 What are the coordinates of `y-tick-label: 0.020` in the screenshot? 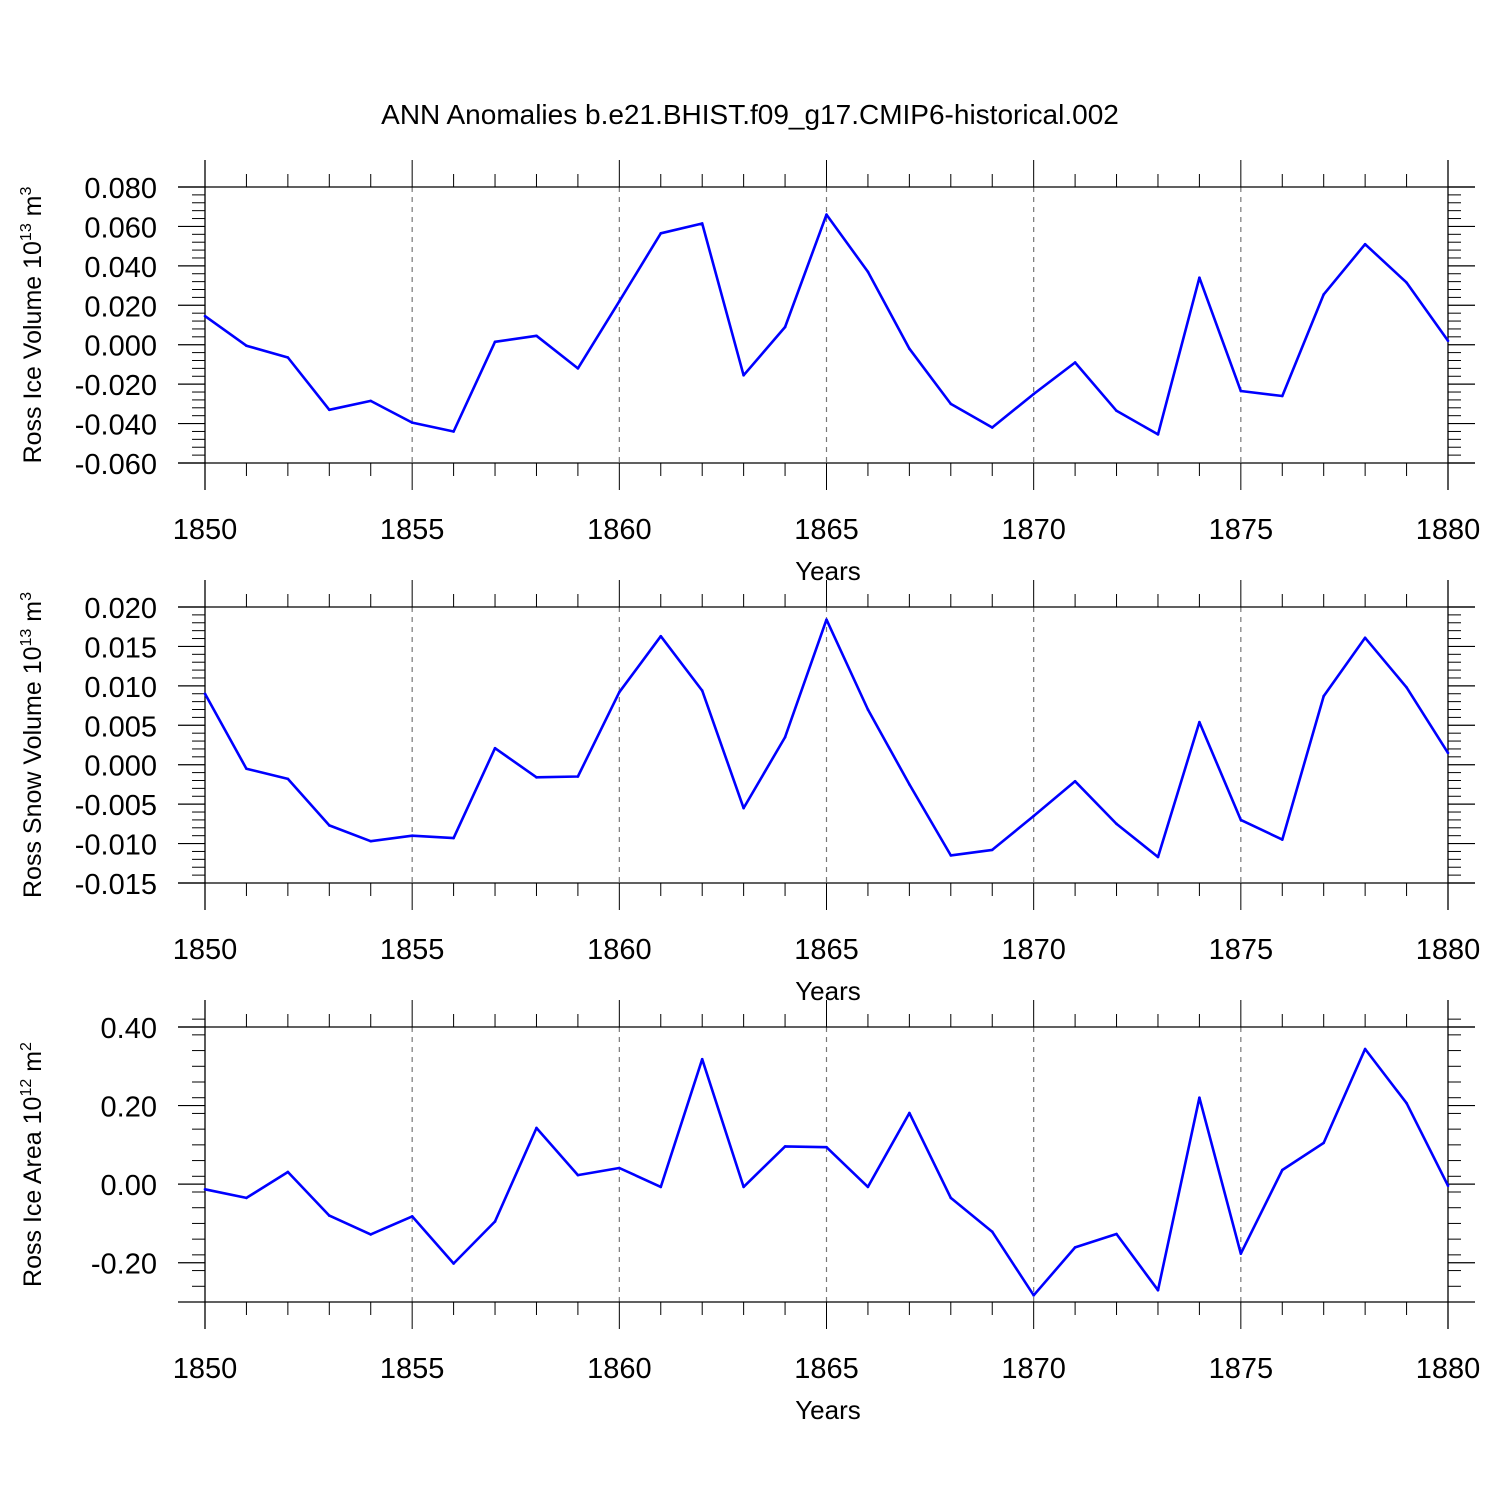 It's located at (120, 307).